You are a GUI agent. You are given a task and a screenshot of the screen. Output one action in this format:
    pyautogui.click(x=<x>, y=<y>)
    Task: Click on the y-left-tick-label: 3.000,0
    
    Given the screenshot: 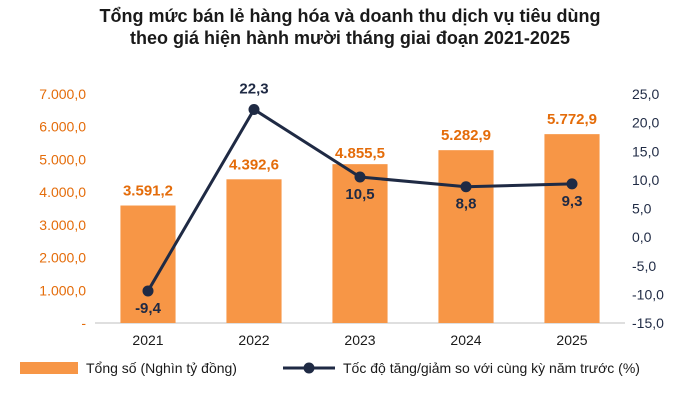 What is the action you would take?
    pyautogui.click(x=62, y=225)
    